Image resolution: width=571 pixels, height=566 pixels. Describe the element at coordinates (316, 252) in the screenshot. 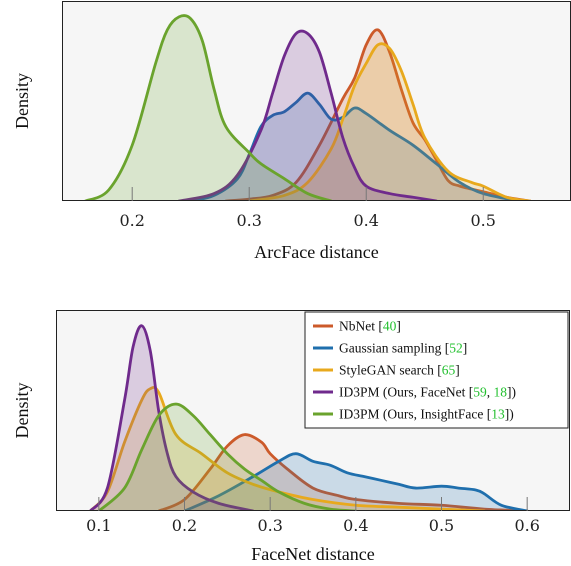

I see `x-axis-title: ArcFace distance` at that location.